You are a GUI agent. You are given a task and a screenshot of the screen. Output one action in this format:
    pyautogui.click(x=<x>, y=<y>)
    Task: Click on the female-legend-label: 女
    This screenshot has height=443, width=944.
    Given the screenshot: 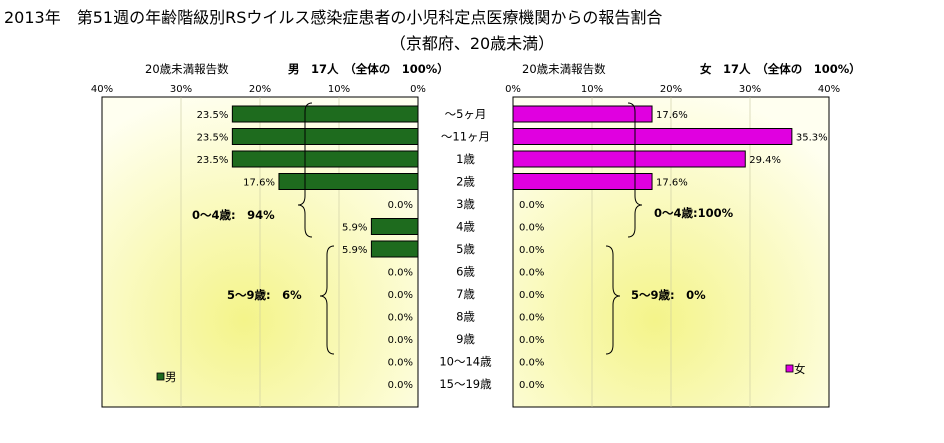 What is the action you would take?
    pyautogui.click(x=800, y=369)
    